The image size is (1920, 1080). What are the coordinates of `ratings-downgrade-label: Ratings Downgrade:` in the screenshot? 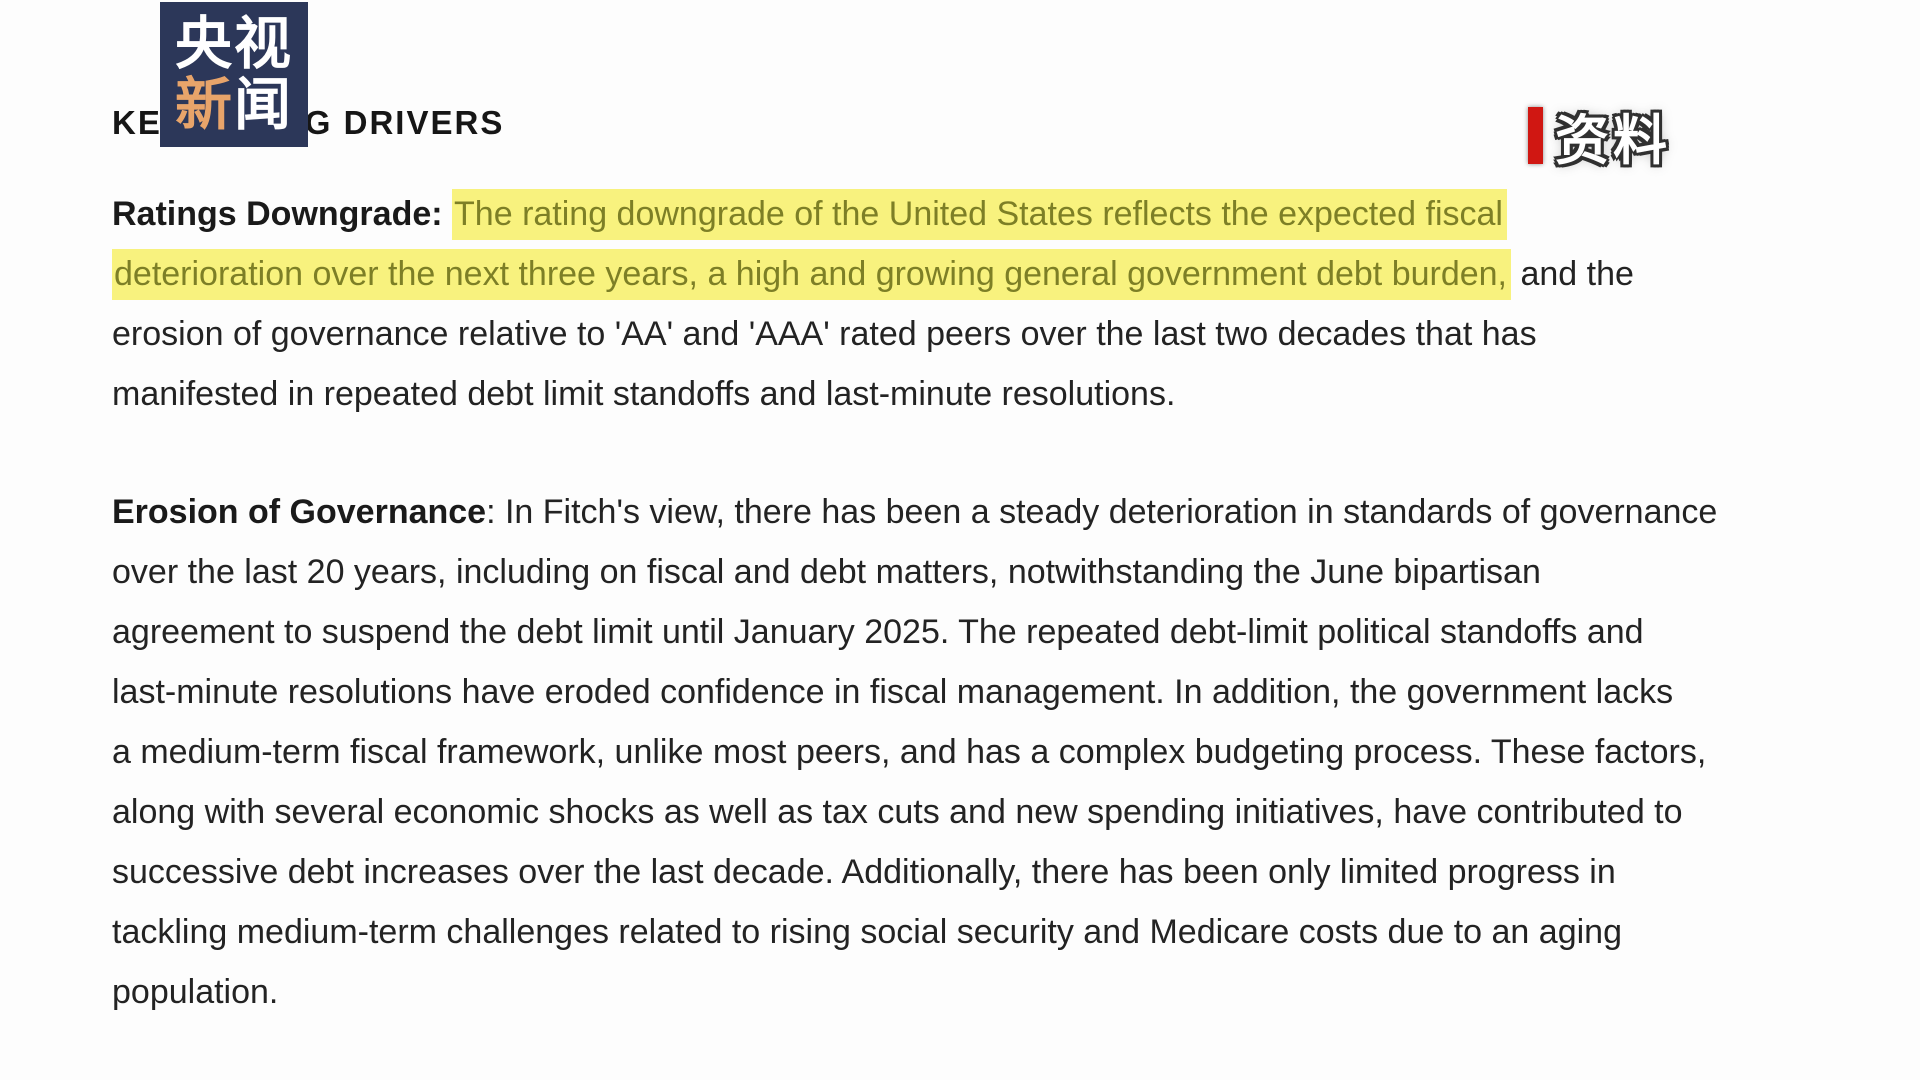 It's located at (282, 214).